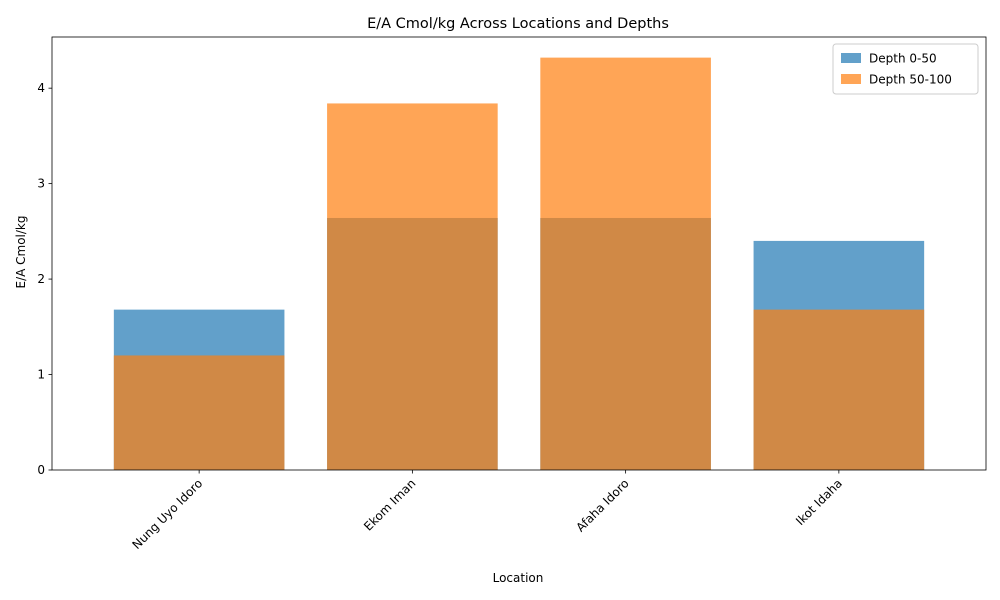  I want to click on legend: Depth 0-50 Depth 50-100, so click(905, 69).